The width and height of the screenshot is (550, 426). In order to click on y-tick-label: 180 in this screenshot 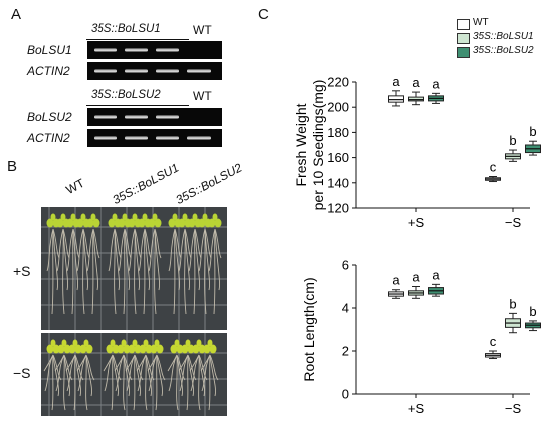, I will do `click(338, 132)`.